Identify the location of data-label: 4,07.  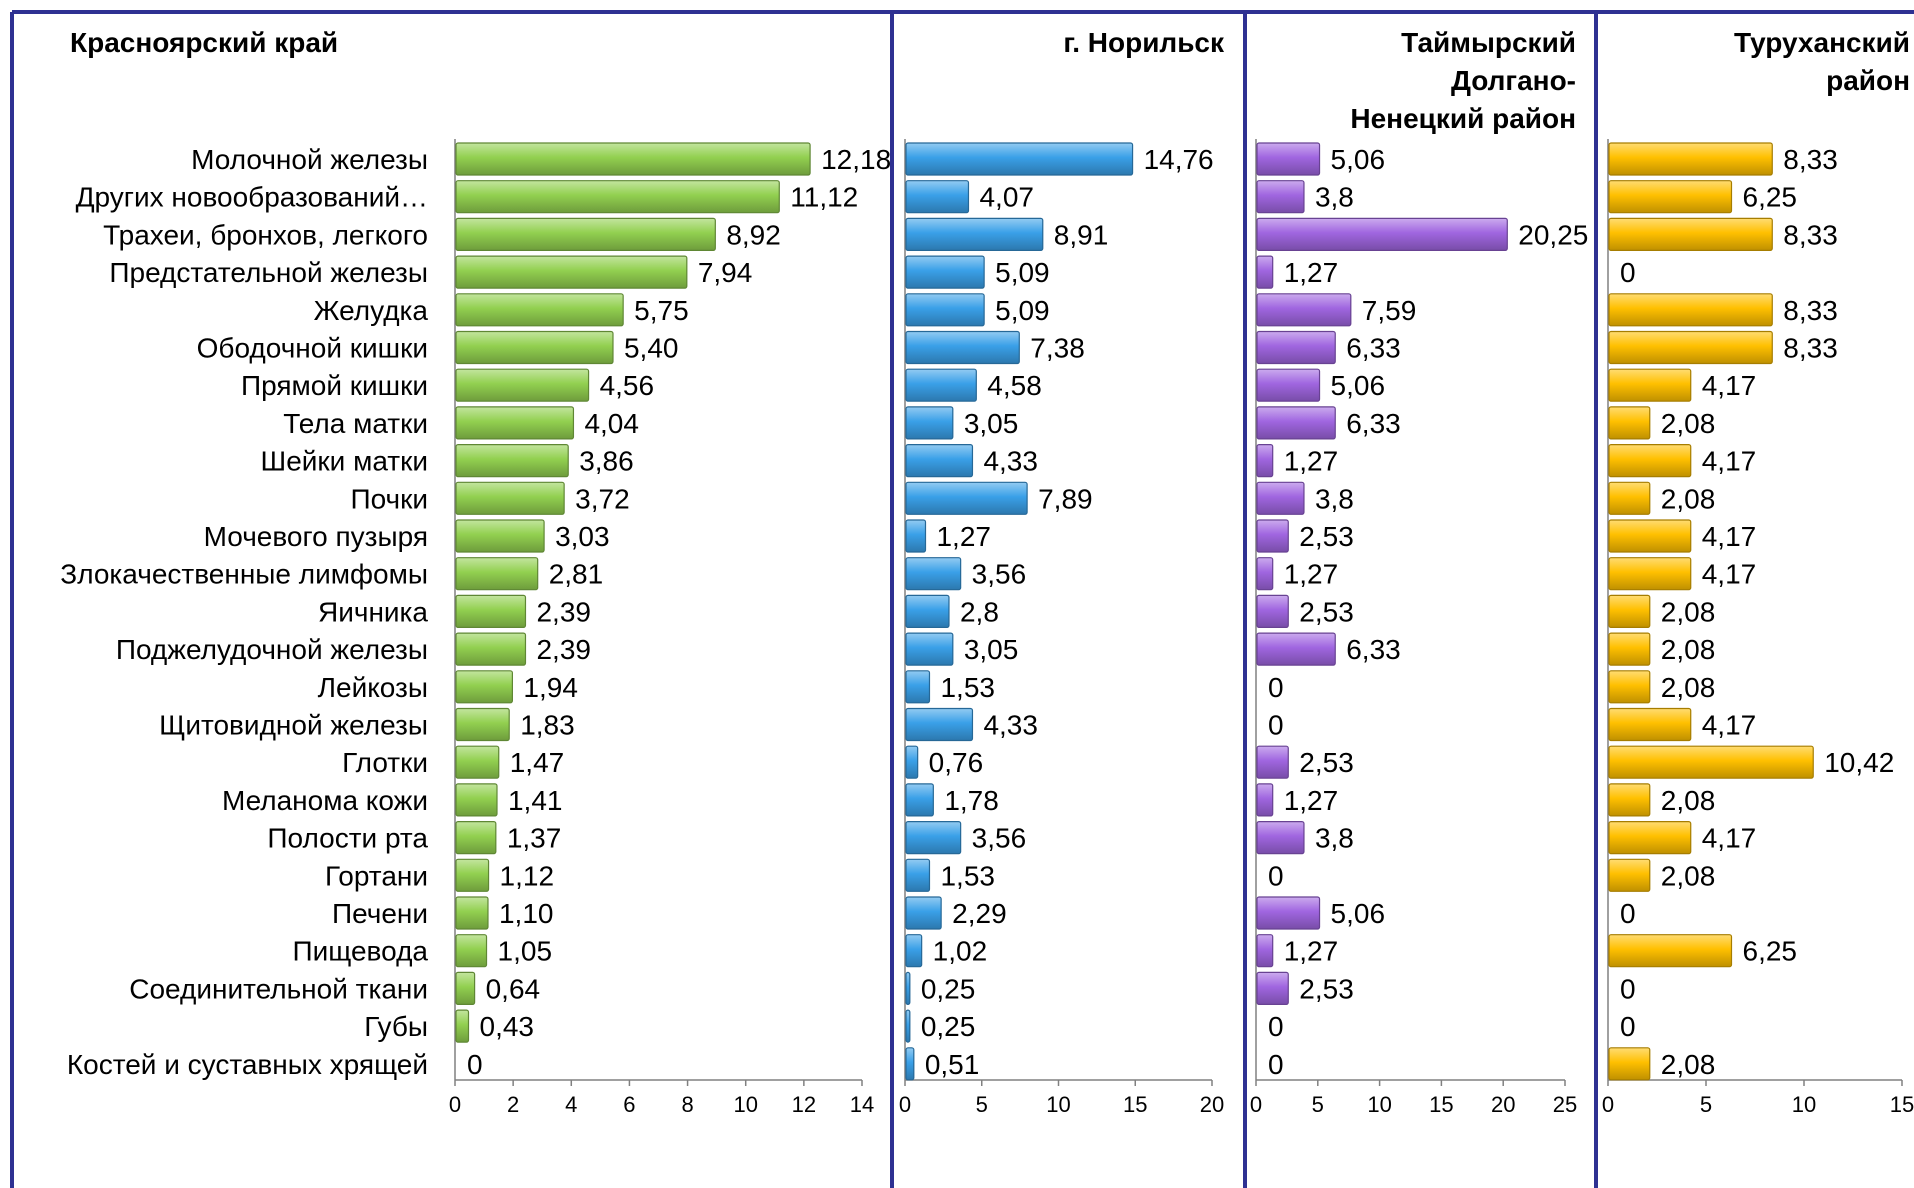
(1006, 197).